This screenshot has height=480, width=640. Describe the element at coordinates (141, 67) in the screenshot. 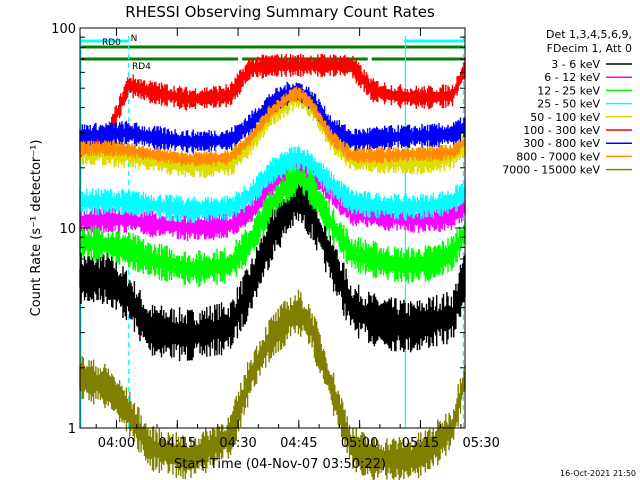

I see `flag-label-rd4: RD4` at that location.